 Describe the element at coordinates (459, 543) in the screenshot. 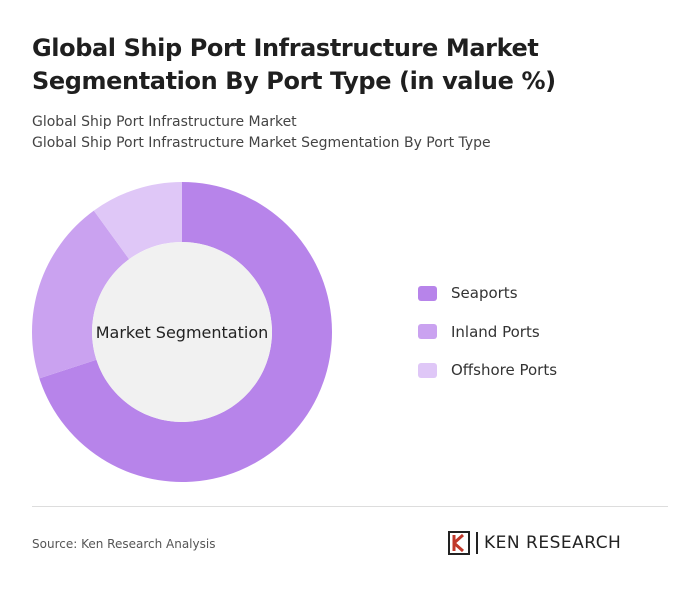

I see `logo-icon` at that location.